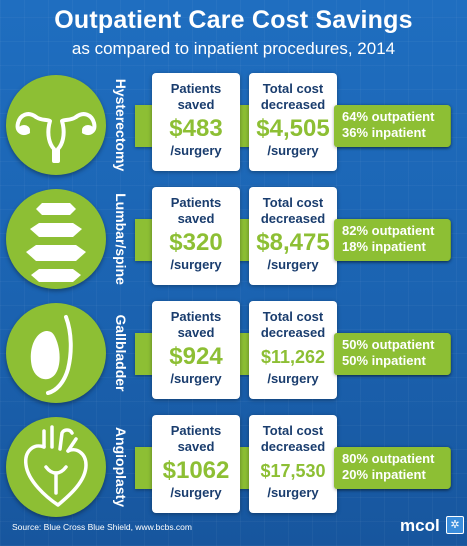 The width and height of the screenshot is (467, 546). Describe the element at coordinates (388, 116) in the screenshot. I see `outpatient-pct: 64% outpatient` at that location.